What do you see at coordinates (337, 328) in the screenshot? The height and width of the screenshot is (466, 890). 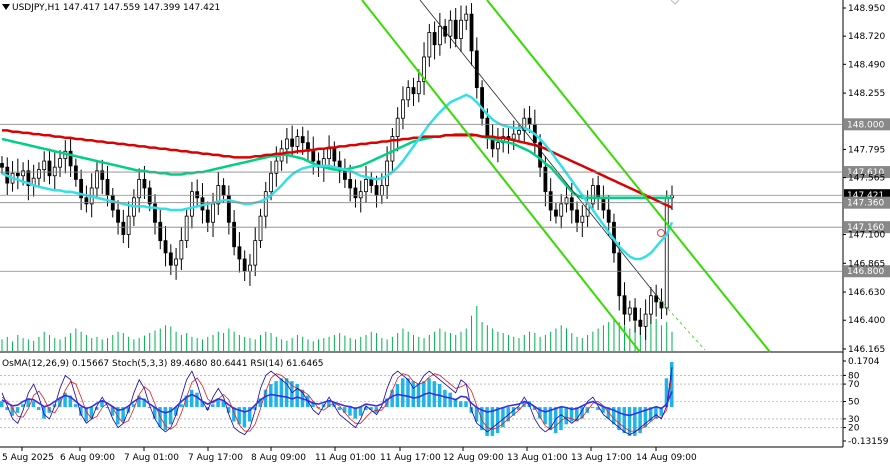 I see `volume-bars` at bounding box center [337, 328].